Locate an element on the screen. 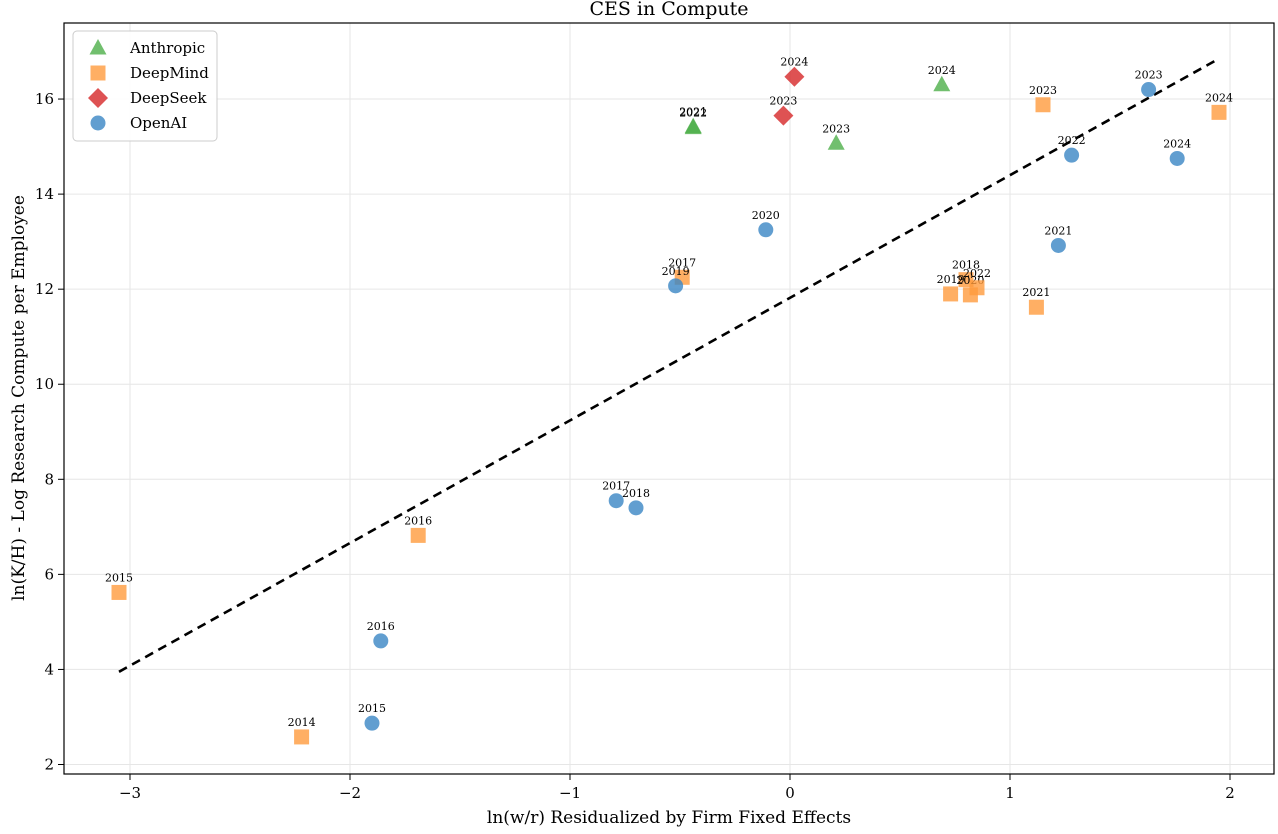 The height and width of the screenshot is (834, 1278). deepmind-point-label: 2023 is located at coordinates (1043, 90).